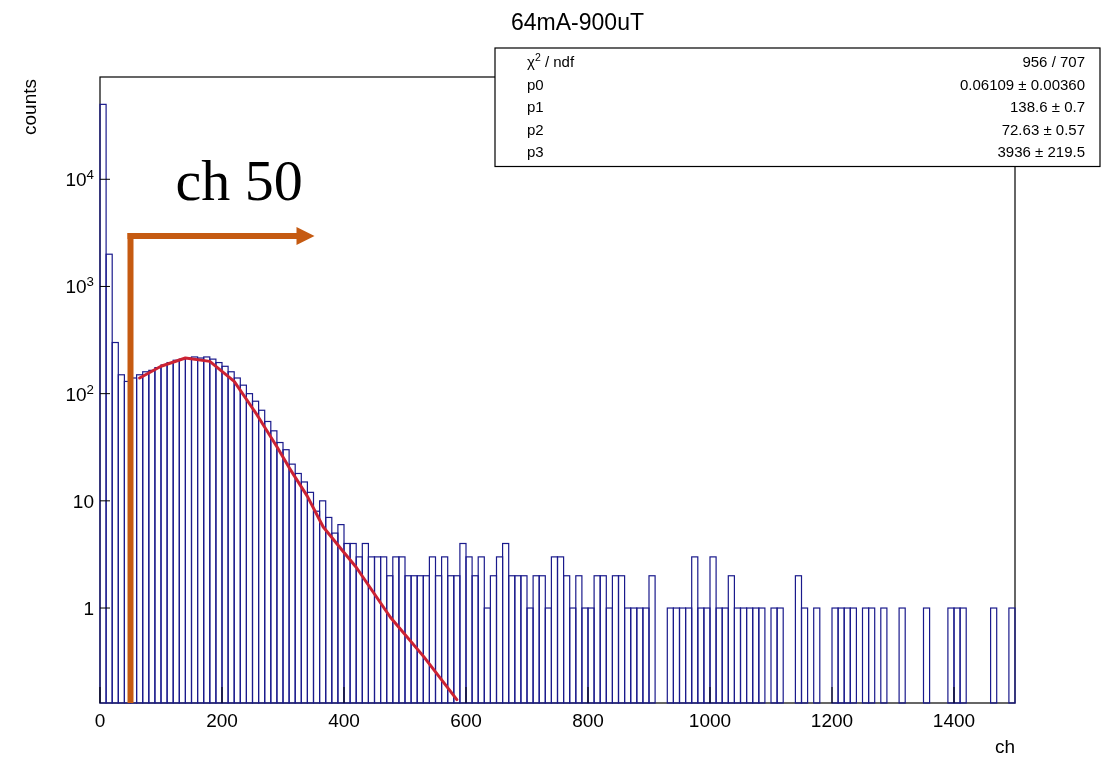  What do you see at coordinates (298, 529) in the screenshot?
I see `line-series` at bounding box center [298, 529].